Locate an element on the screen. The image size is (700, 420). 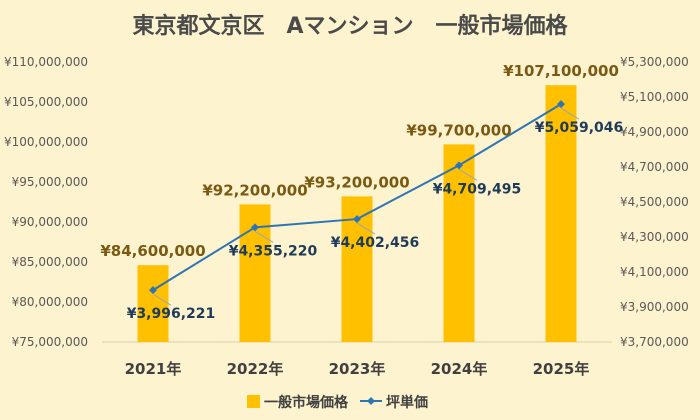
line-value-label: ¥3,996,221 is located at coordinates (171, 314).